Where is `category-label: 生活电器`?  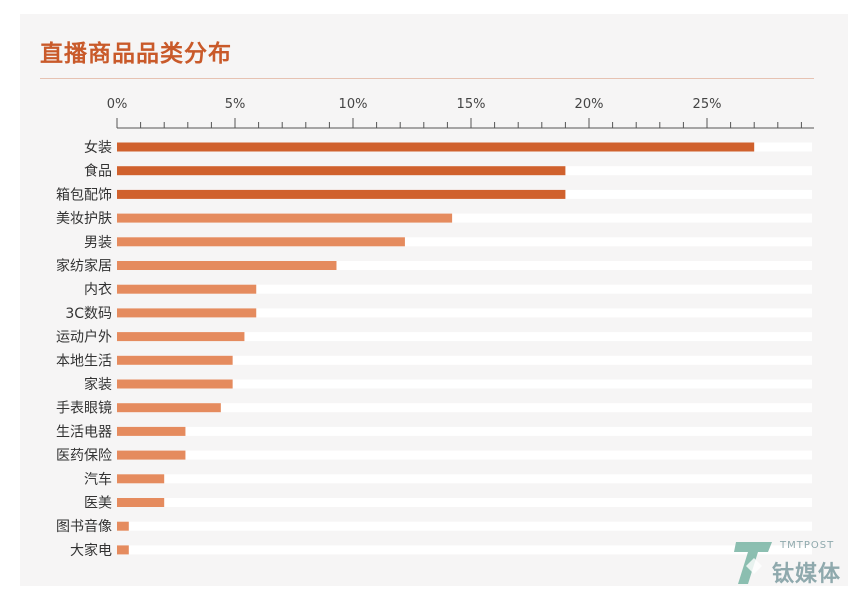
category-label: 生活电器 is located at coordinates (84, 432).